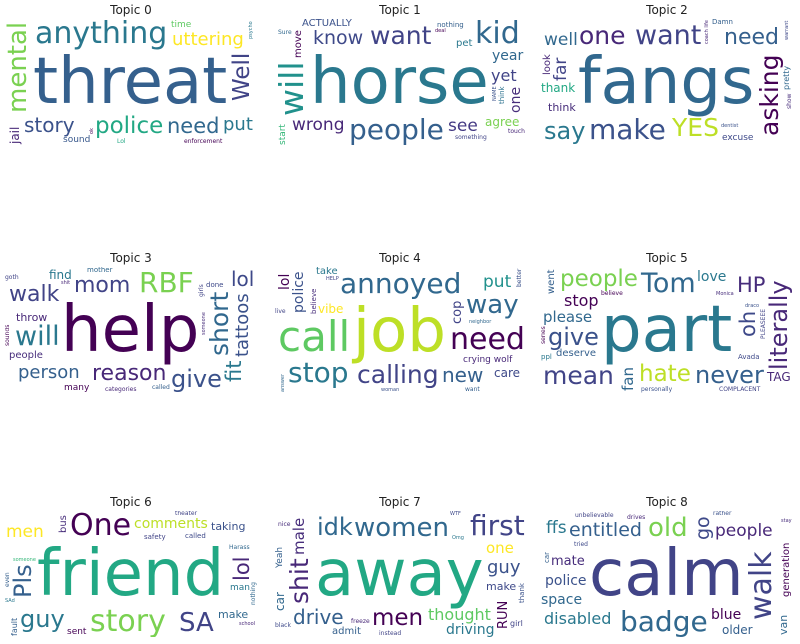 This screenshot has height=644, width=800. What do you see at coordinates (547, 557) in the screenshot?
I see `word: car` at bounding box center [547, 557].